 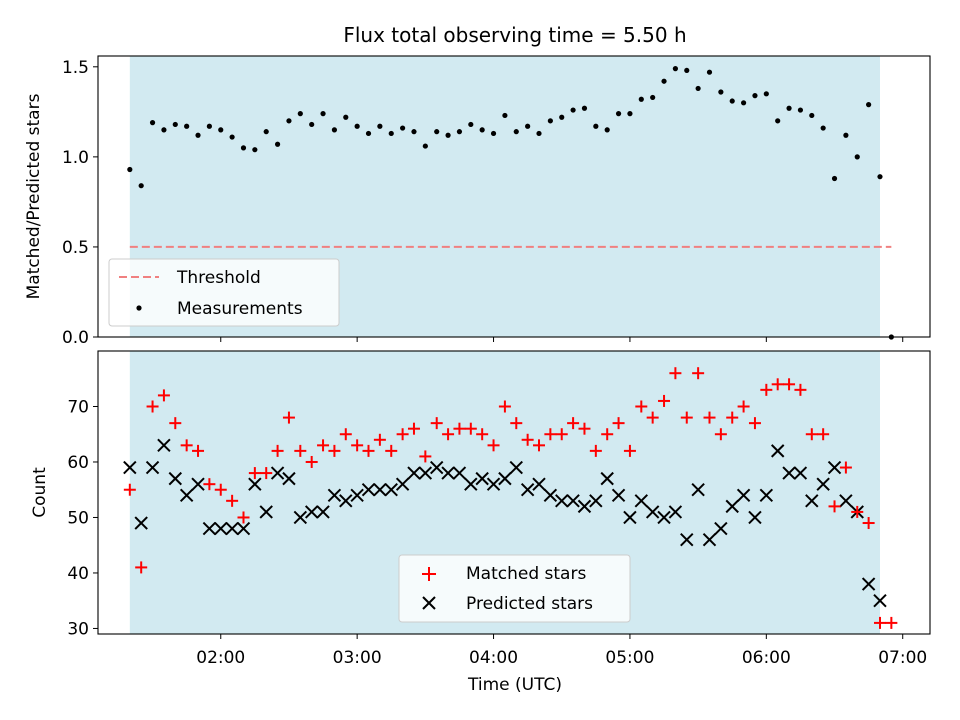 What do you see at coordinates (40, 492) in the screenshot?
I see `bottom-y-axis-label: Count` at bounding box center [40, 492].